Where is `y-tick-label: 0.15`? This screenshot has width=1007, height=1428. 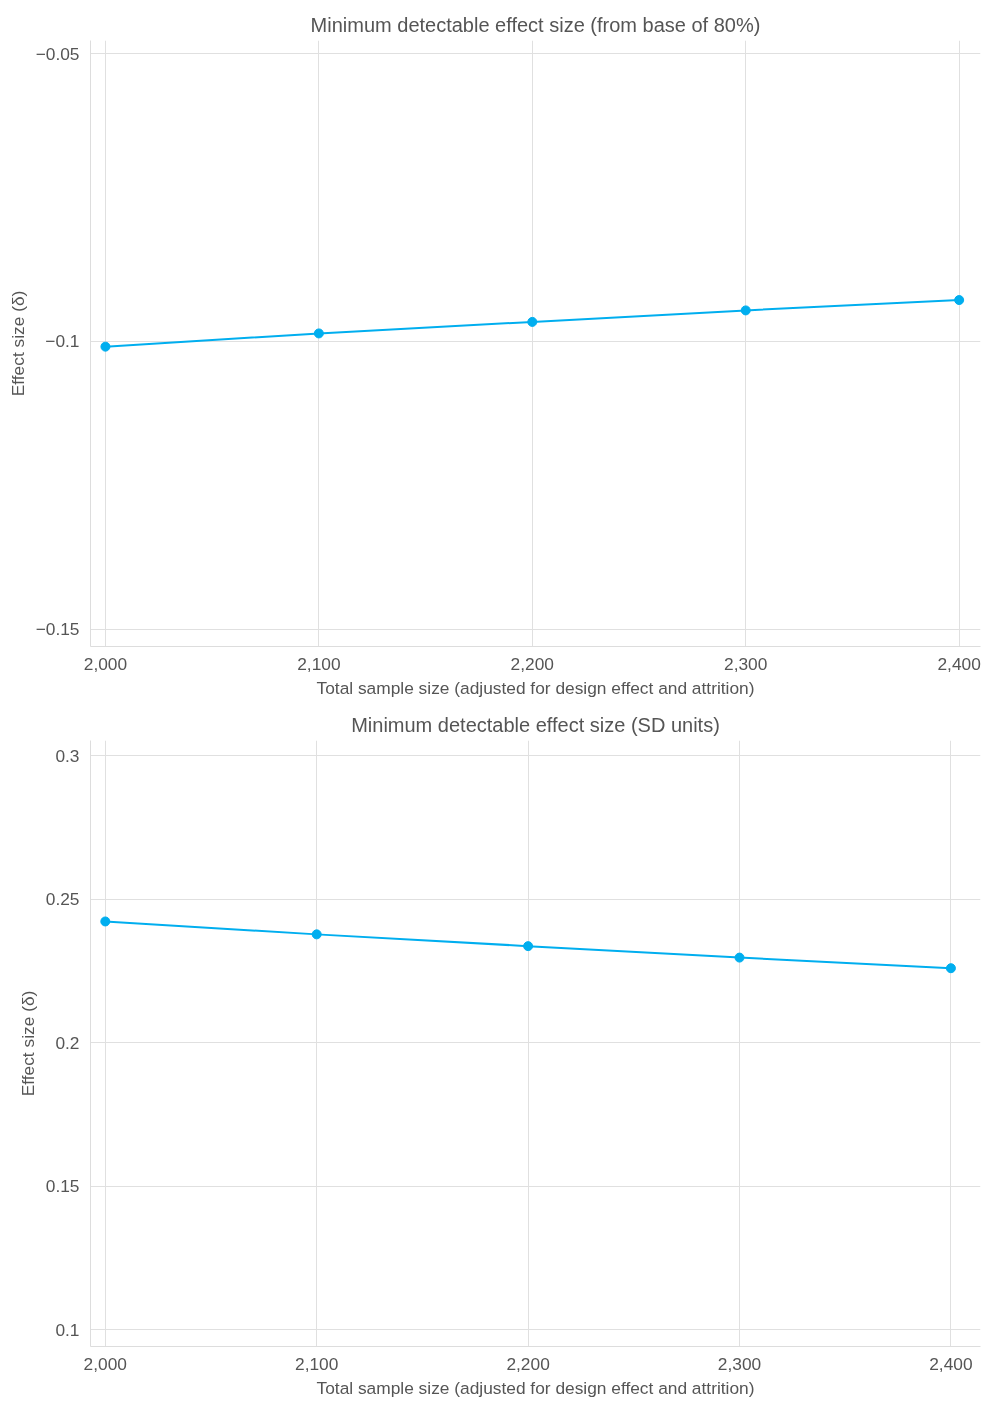
y-tick-label: 0.15 is located at coordinates (62, 1186).